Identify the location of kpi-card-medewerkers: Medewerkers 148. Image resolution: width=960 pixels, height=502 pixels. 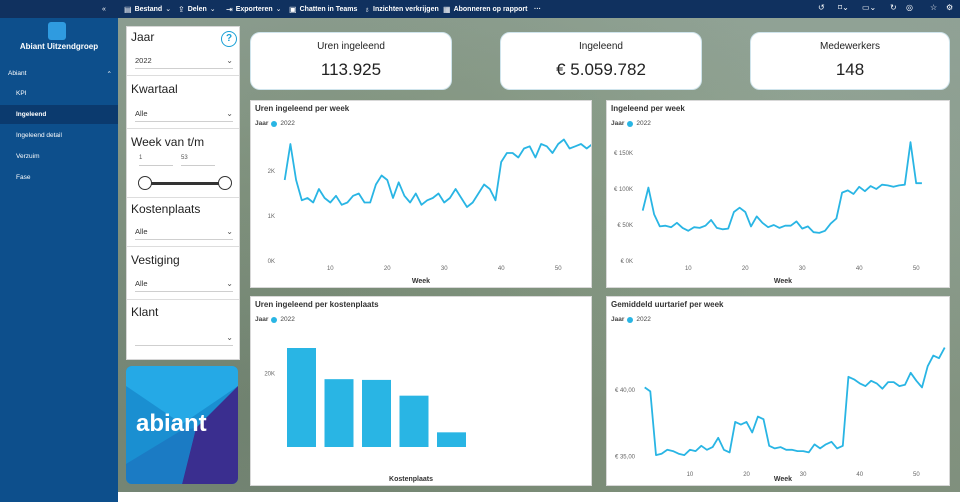
(850, 61).